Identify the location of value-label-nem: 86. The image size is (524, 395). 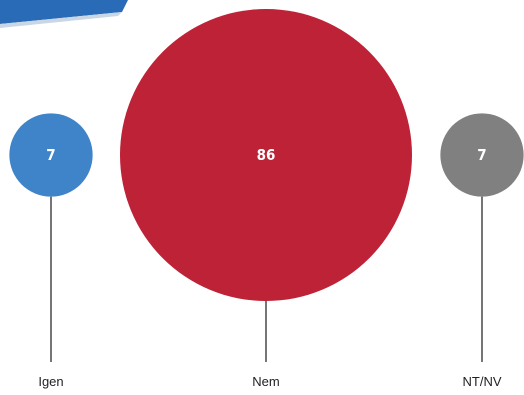
(266, 155).